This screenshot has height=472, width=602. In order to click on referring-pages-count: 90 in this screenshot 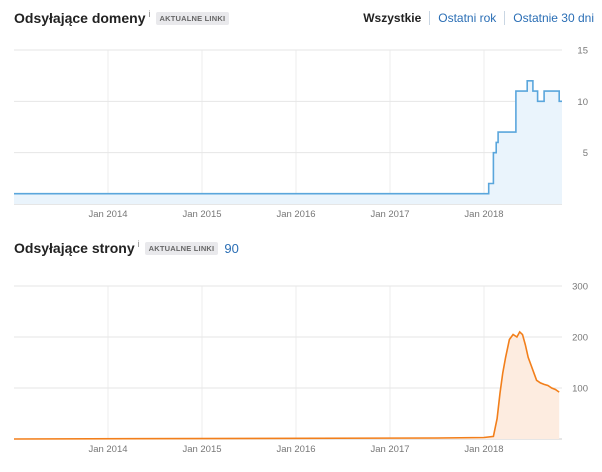, I will do `click(231, 248)`.